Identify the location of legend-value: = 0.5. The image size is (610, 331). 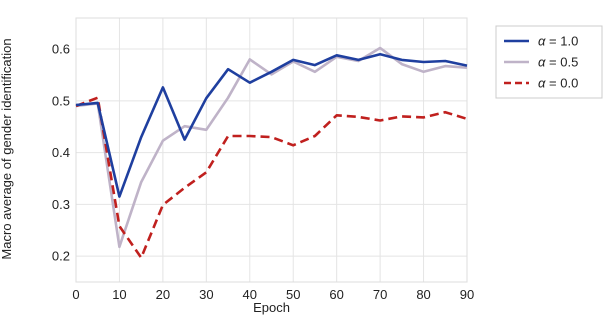
(561, 62).